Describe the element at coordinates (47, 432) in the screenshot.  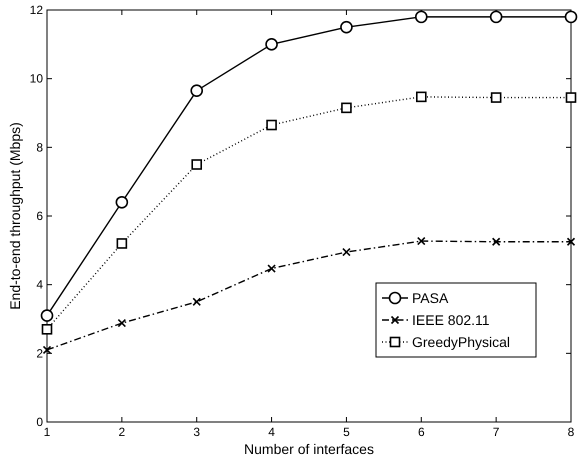
I see `x-tick-label: 1` at that location.